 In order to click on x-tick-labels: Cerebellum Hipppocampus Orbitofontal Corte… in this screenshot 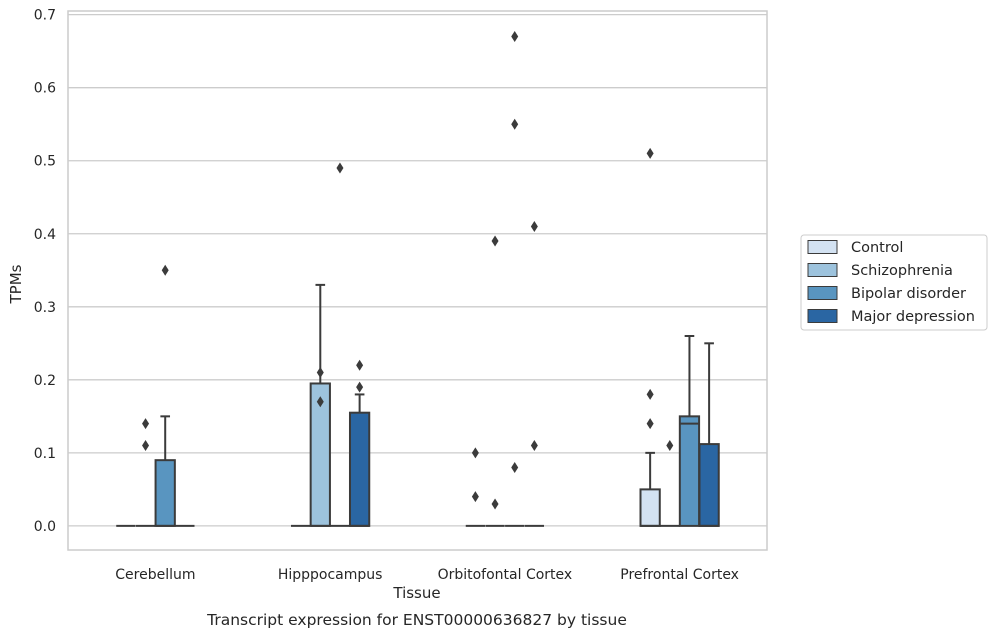, I will do `click(427, 575)`.